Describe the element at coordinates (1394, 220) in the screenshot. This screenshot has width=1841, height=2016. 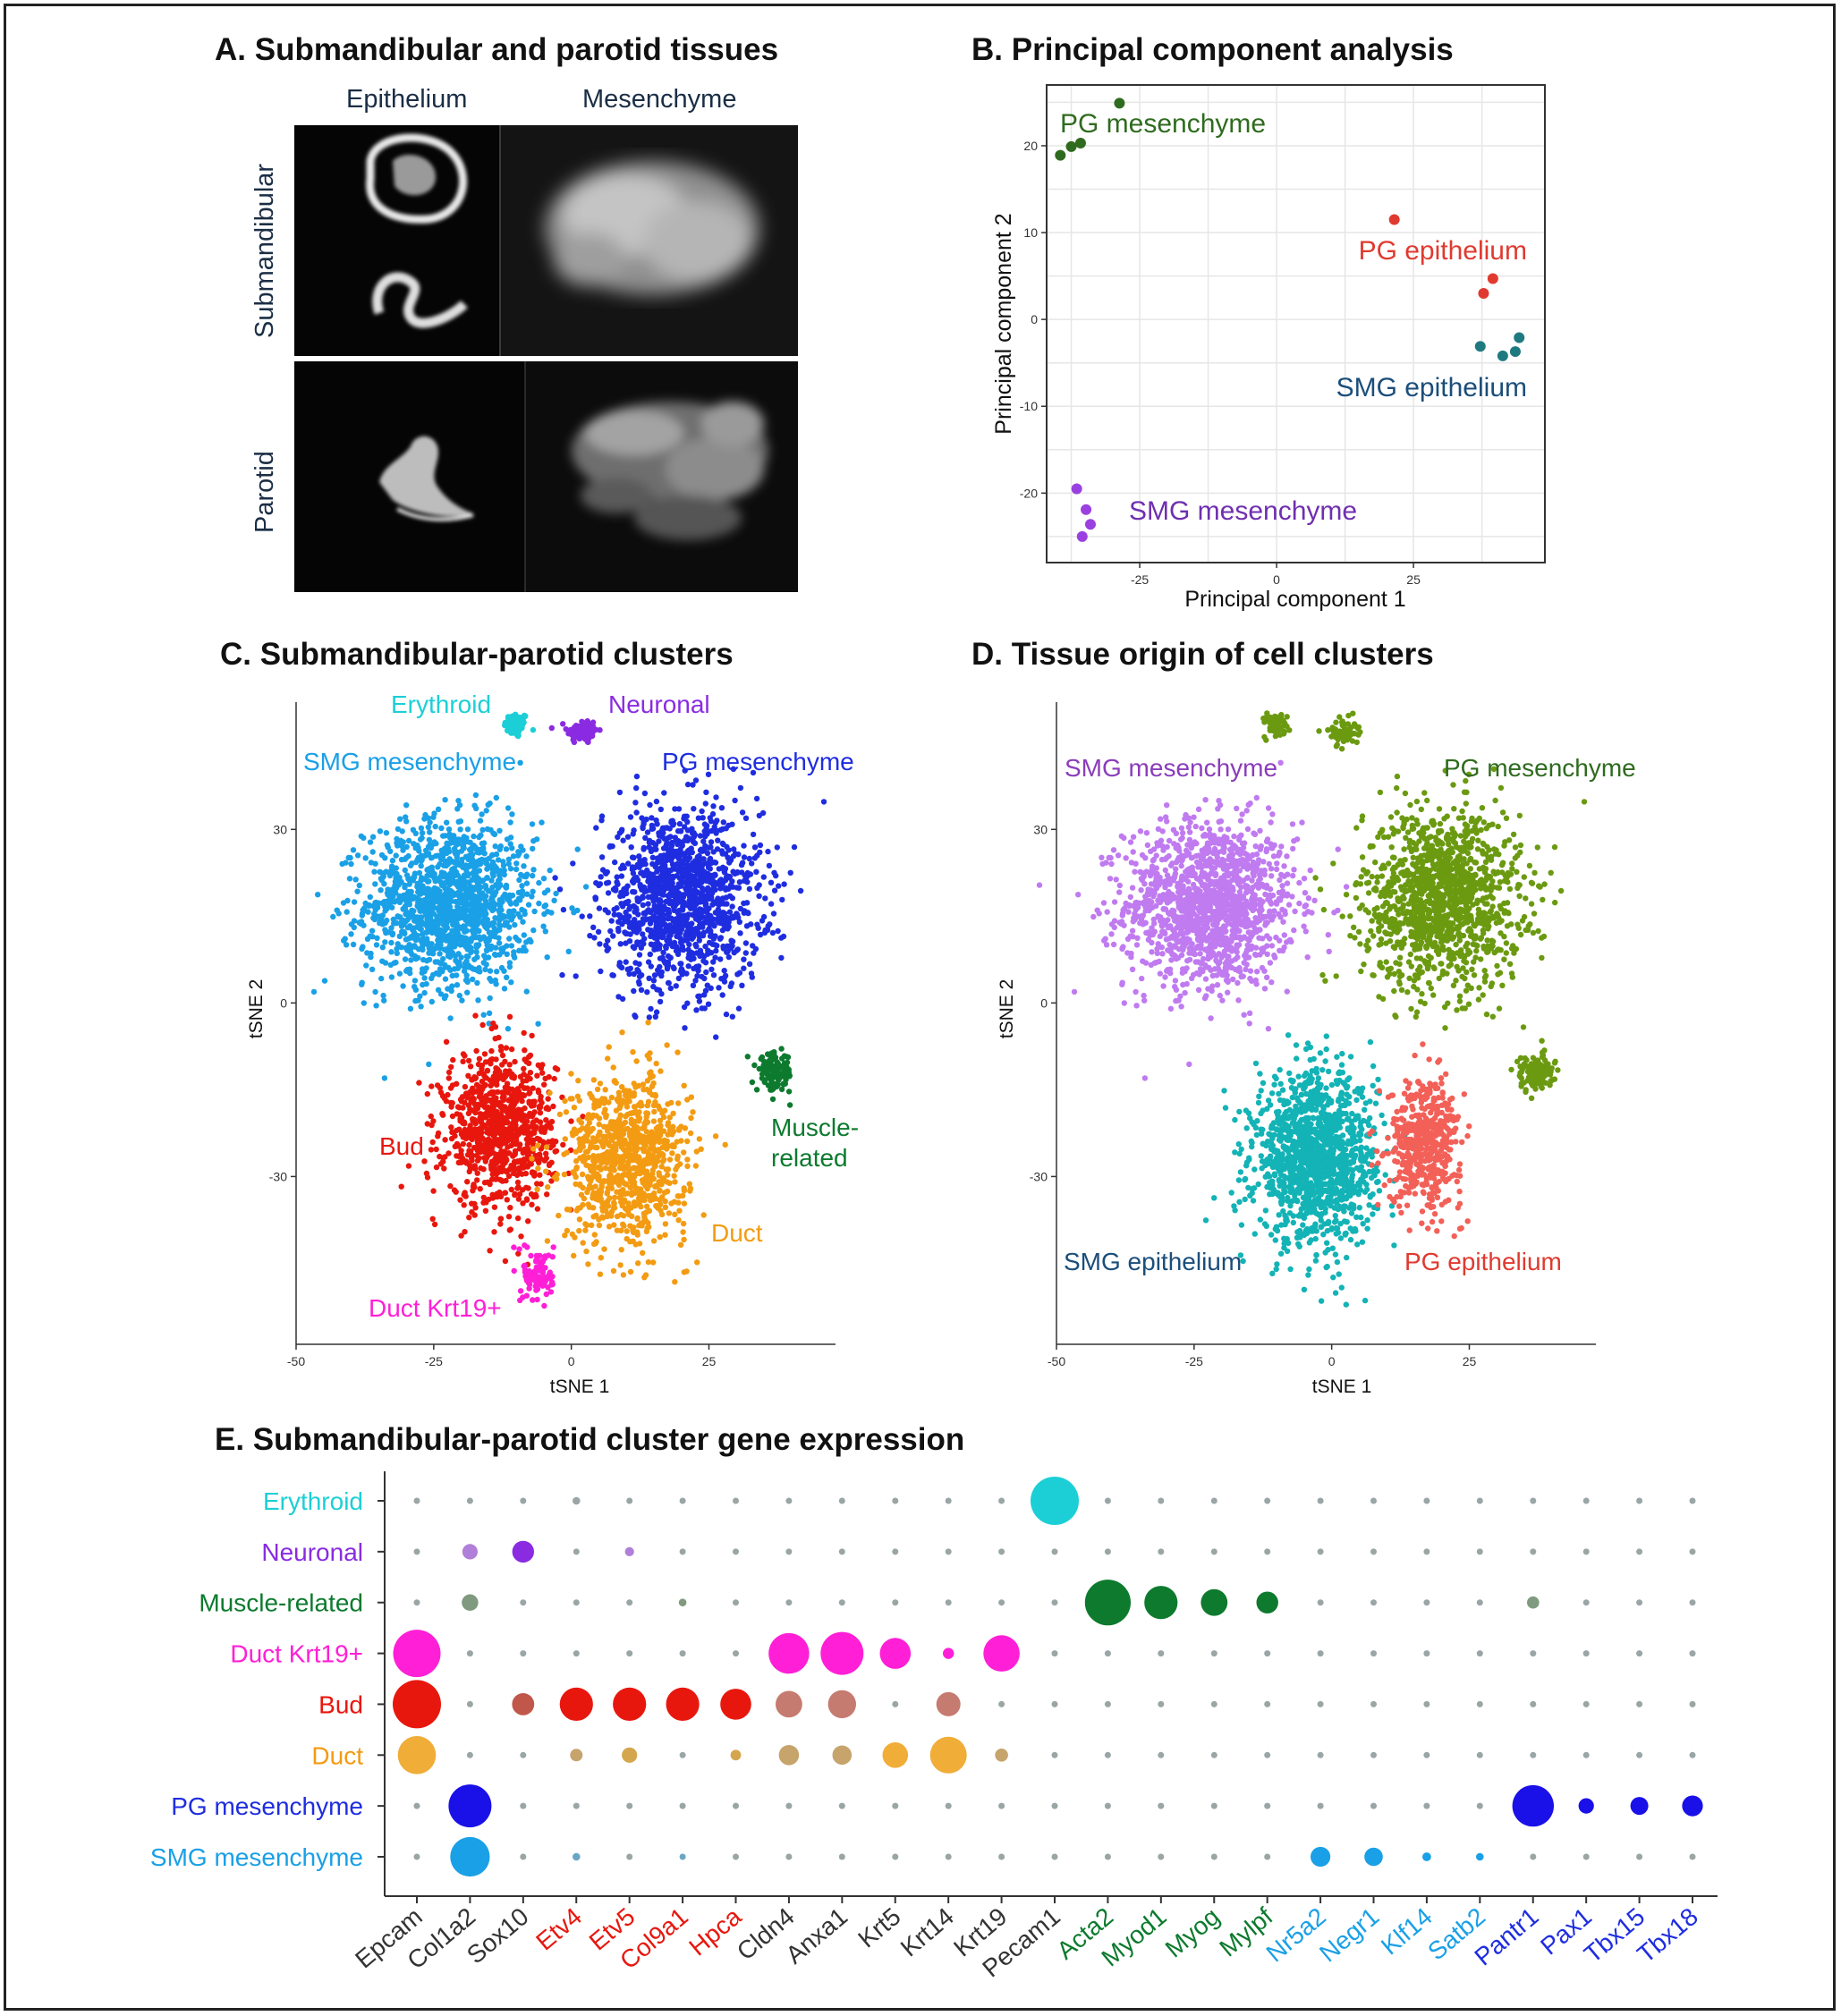
I see `pca-point` at that location.